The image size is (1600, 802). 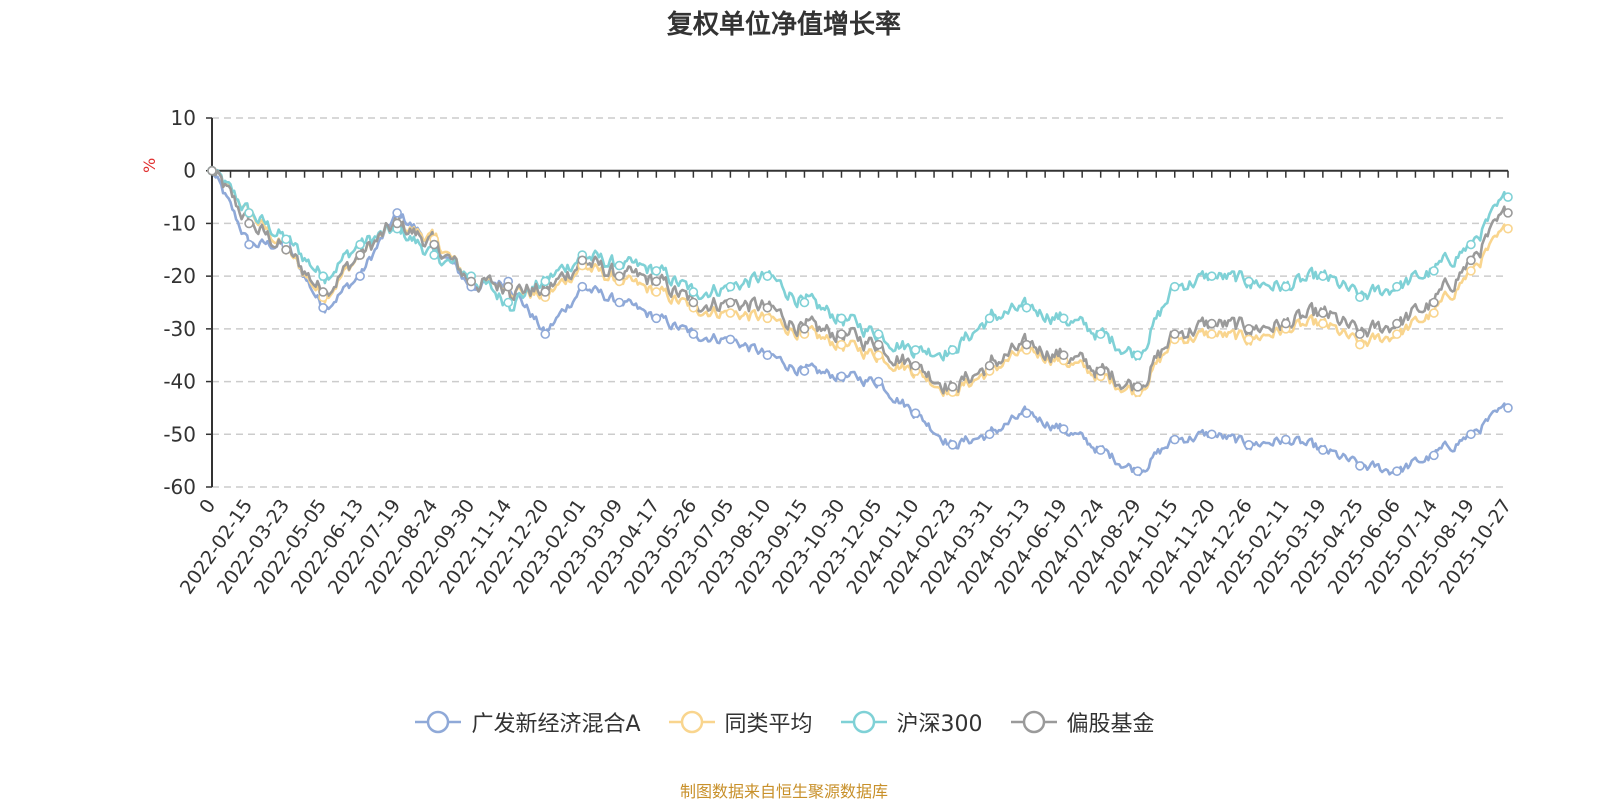 What do you see at coordinates (179, 382) in the screenshot?
I see `y-tick-label: -40` at bounding box center [179, 382].